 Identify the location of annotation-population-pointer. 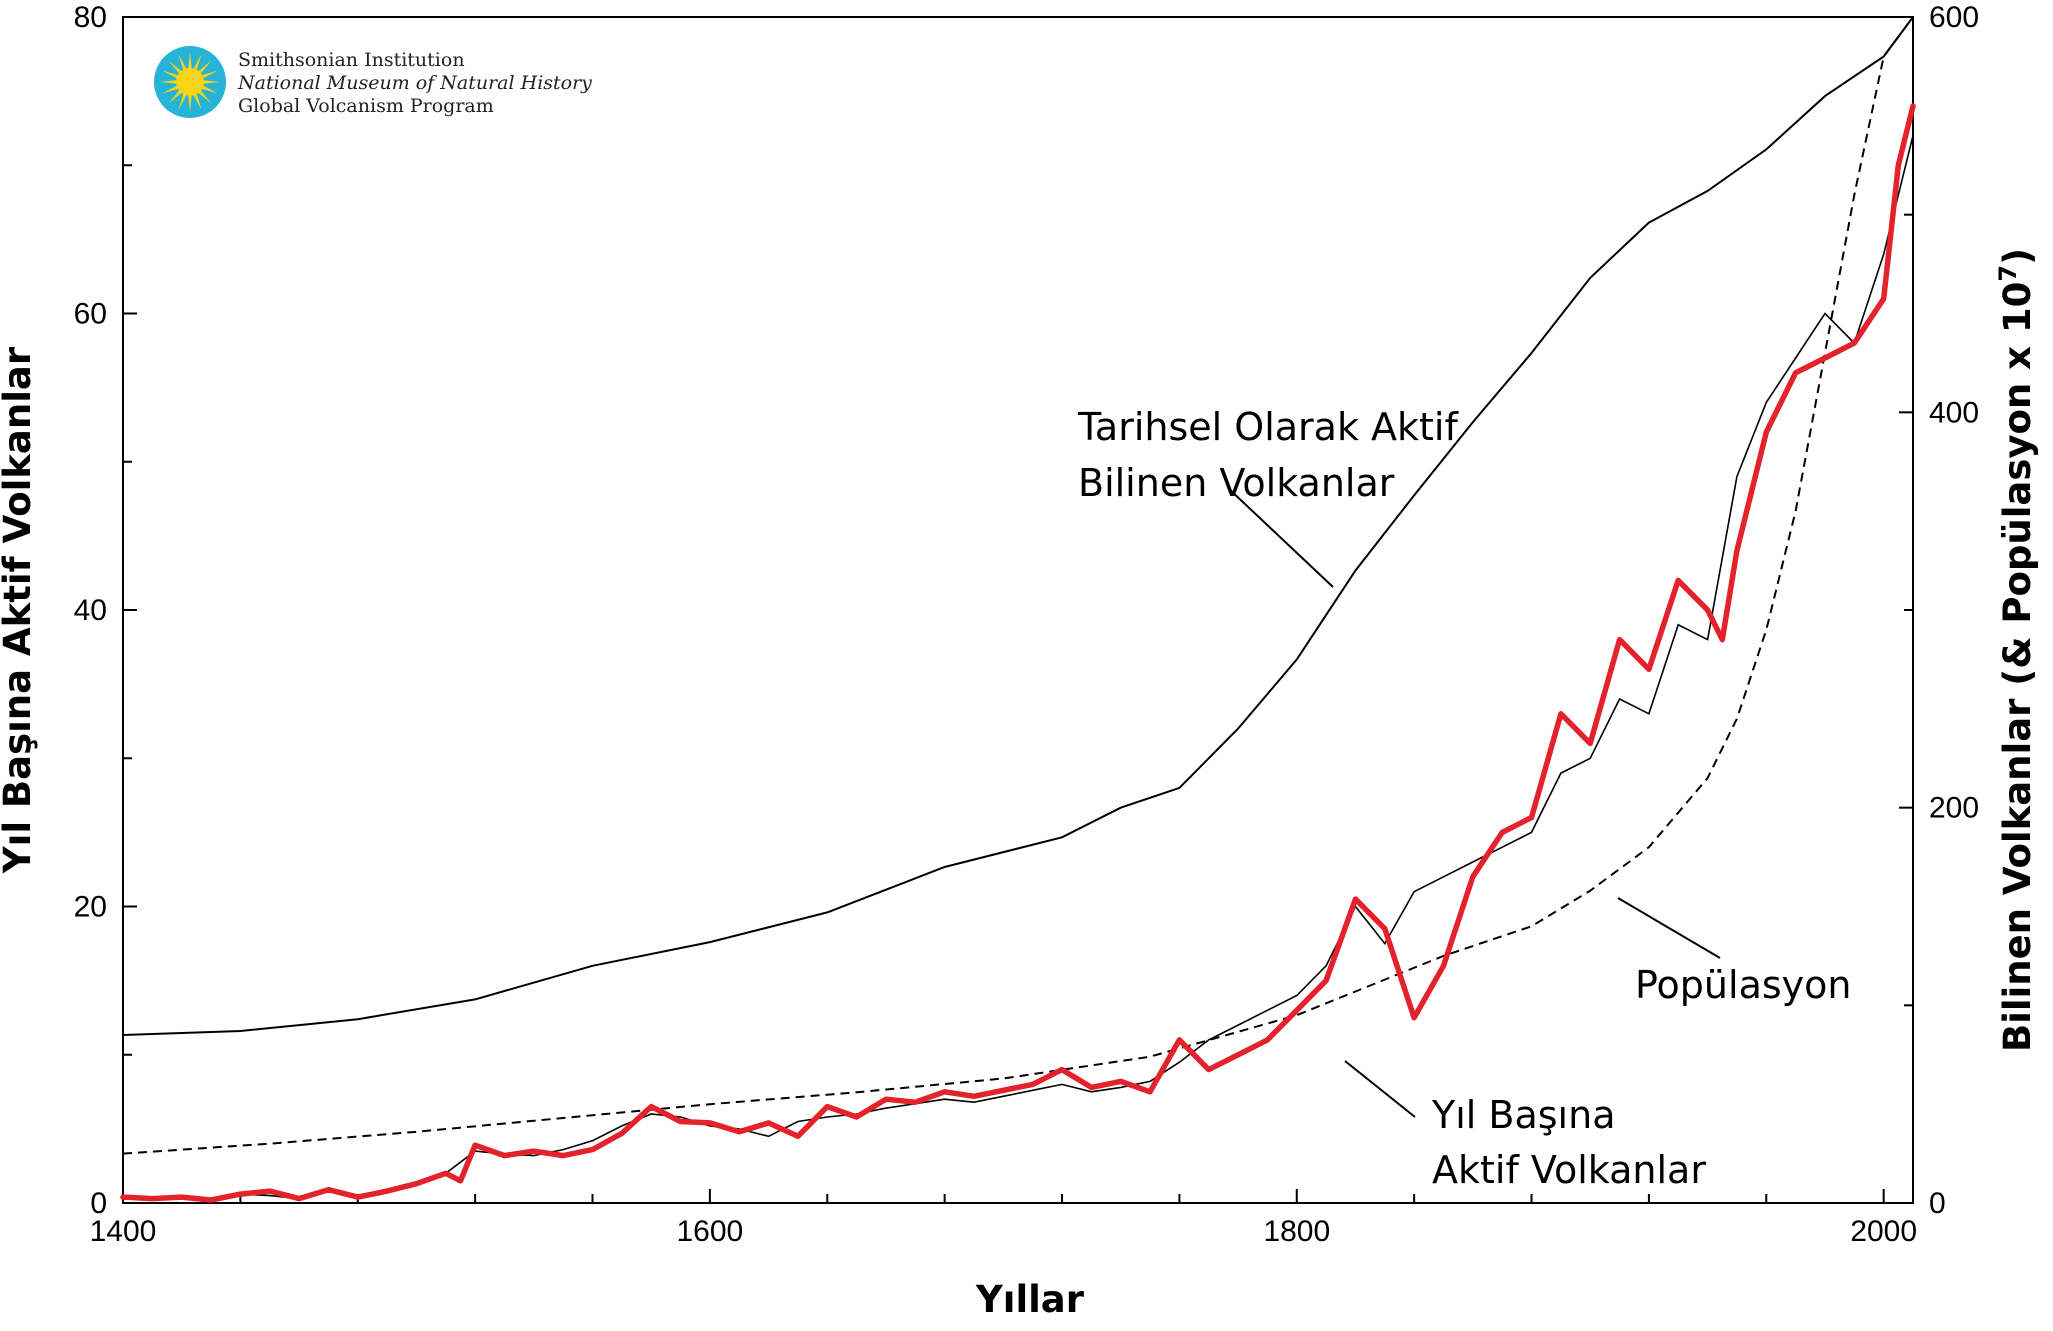
(1669, 928).